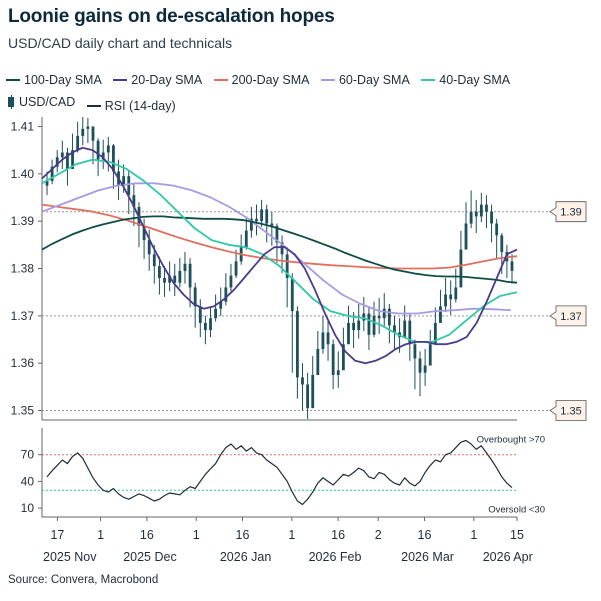 This screenshot has height=601, width=601. I want to click on rsi-y-tick-label: 40, so click(28, 481).